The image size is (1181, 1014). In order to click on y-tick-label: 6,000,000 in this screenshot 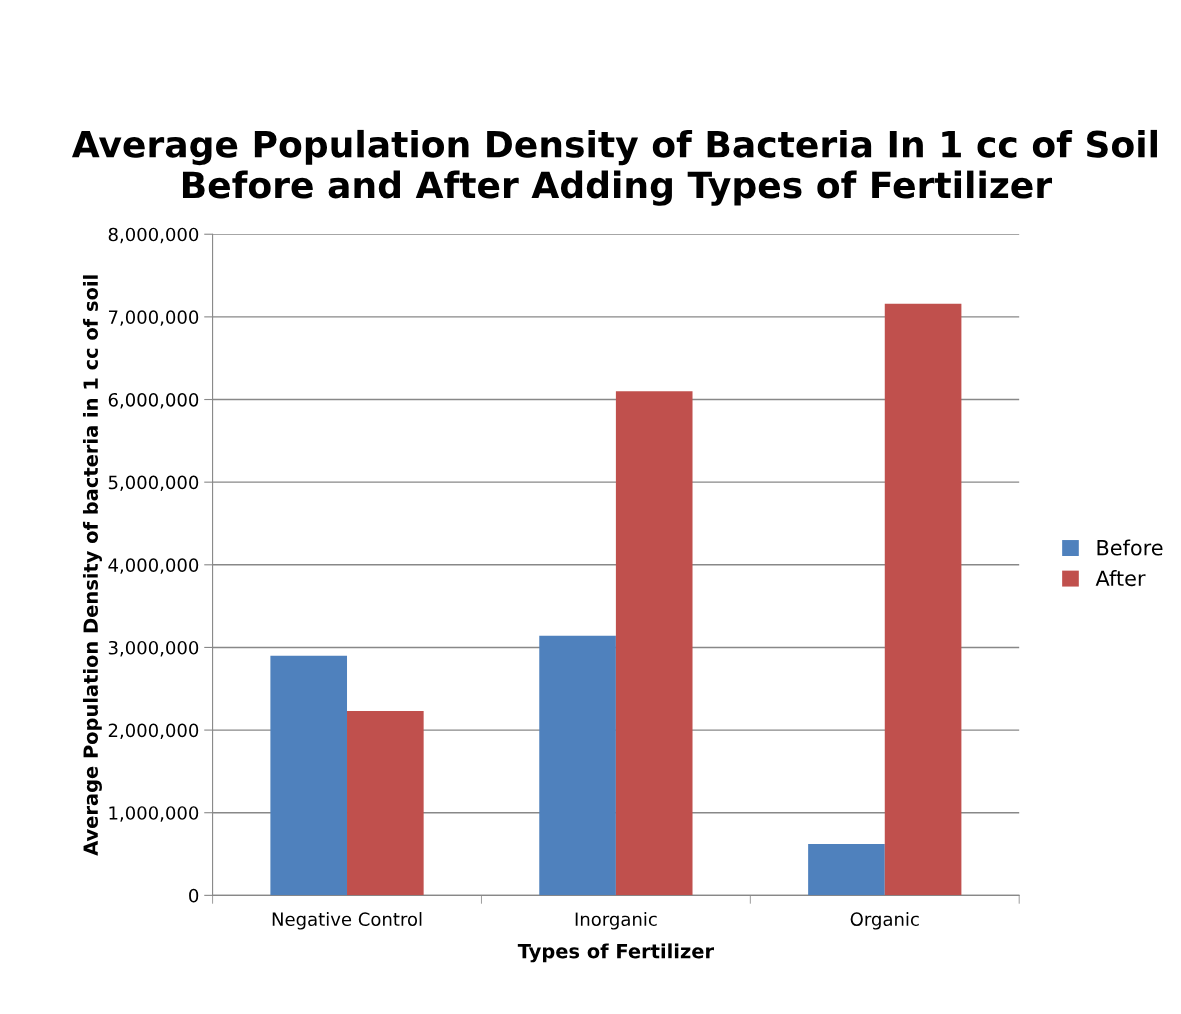, I will do `click(153, 400)`.